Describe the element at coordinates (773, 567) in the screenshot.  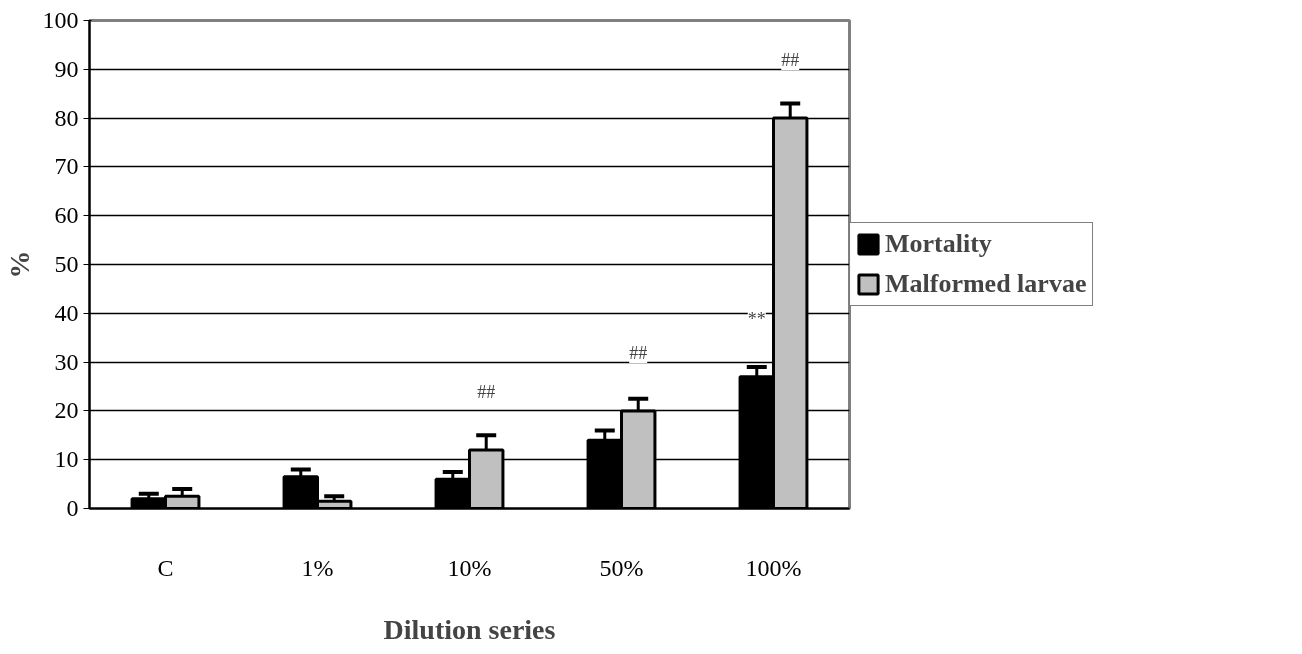
I see `x-tick-label: 100%` at that location.